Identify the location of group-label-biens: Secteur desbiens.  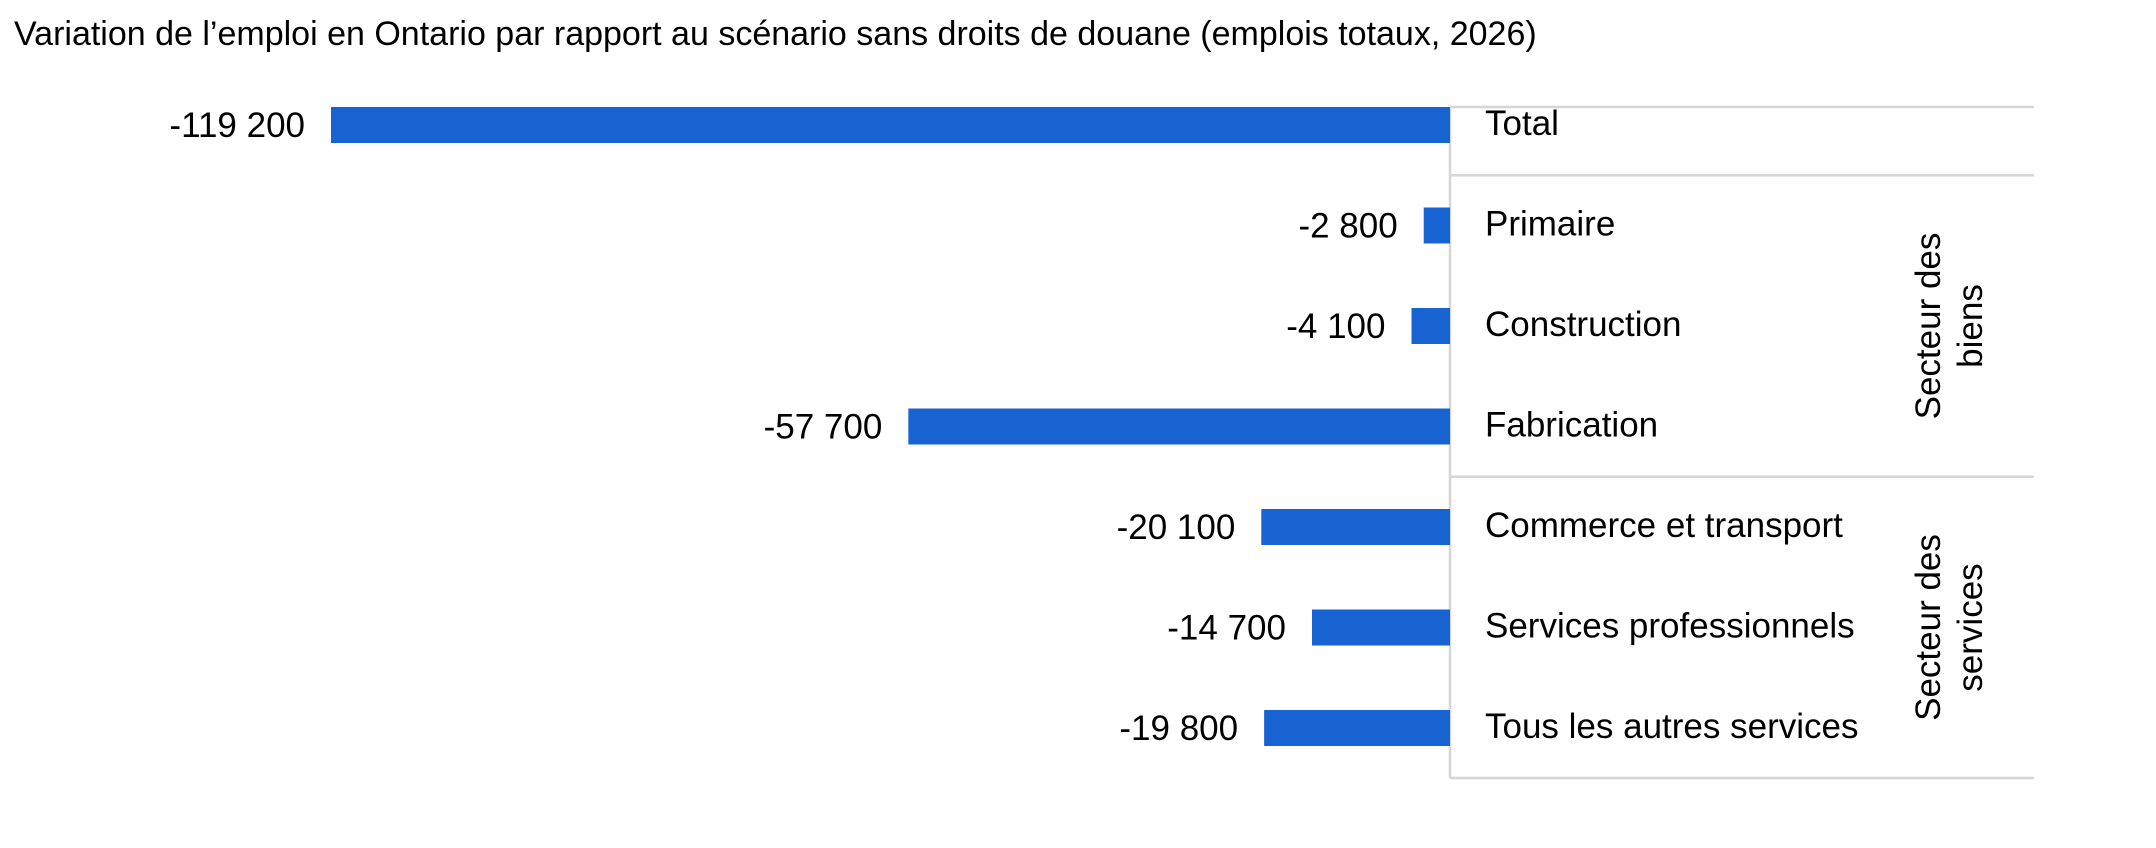
(1949, 326).